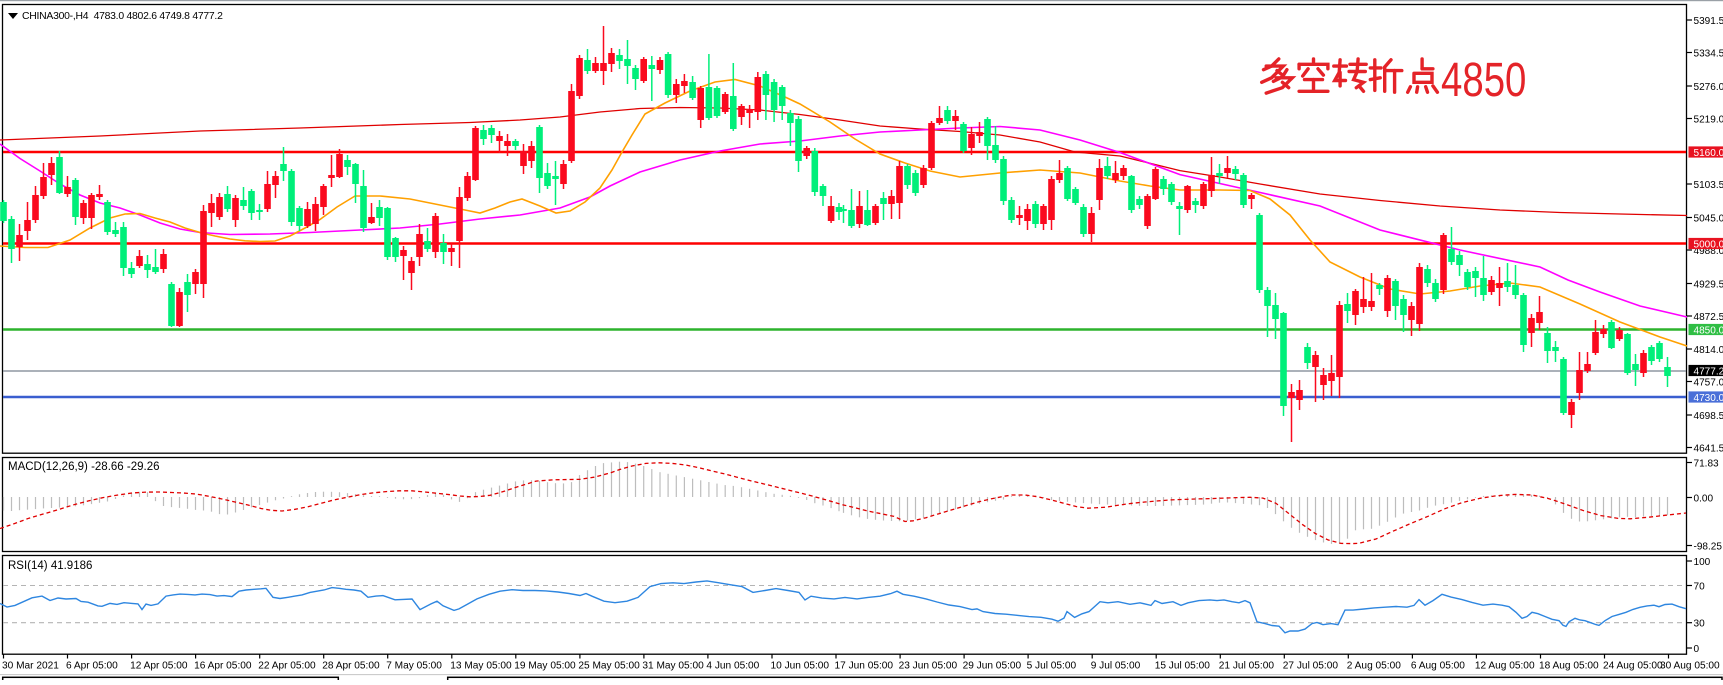 The image size is (1723, 685). What do you see at coordinates (1052, 666) in the screenshot?
I see `svg-text: 5 Jul 05:00` at bounding box center [1052, 666].